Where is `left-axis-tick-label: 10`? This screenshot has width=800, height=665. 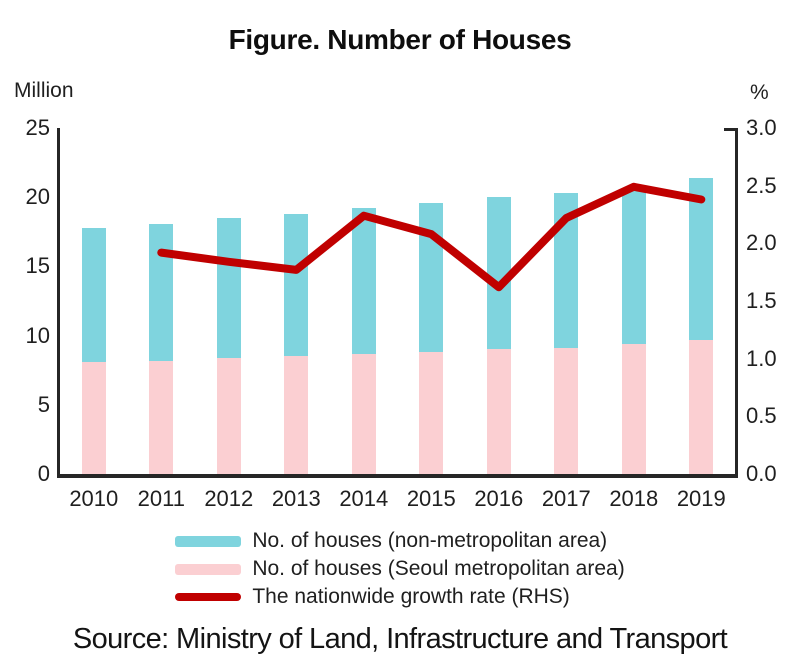 left-axis-tick-label: 10 is located at coordinates (37, 335).